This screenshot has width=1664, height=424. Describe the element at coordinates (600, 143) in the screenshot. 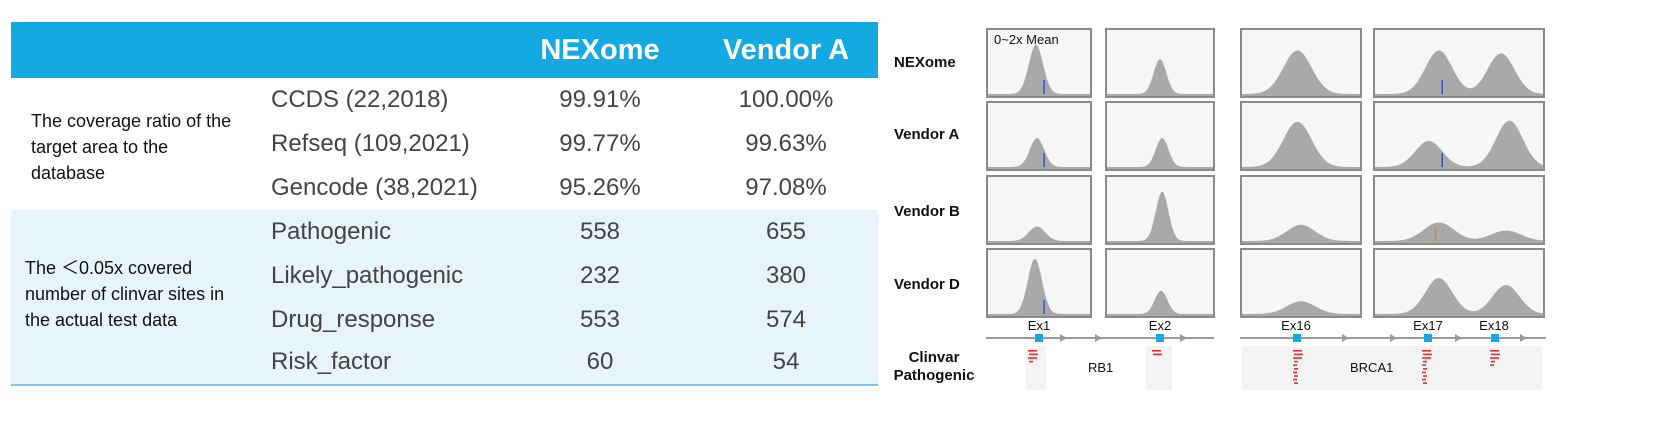

I see `nexome-value: 99.77%` at that location.